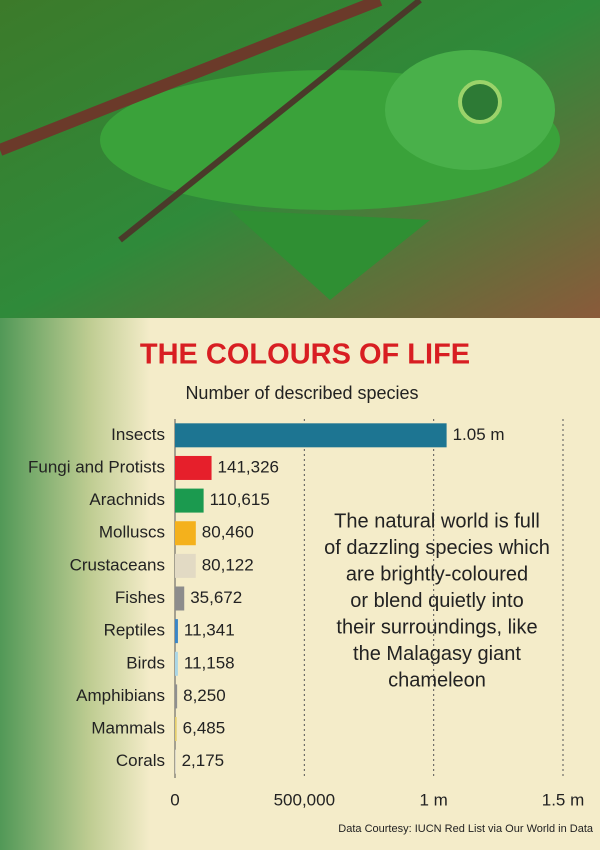  I want to click on value-label: 110,615, so click(240, 499).